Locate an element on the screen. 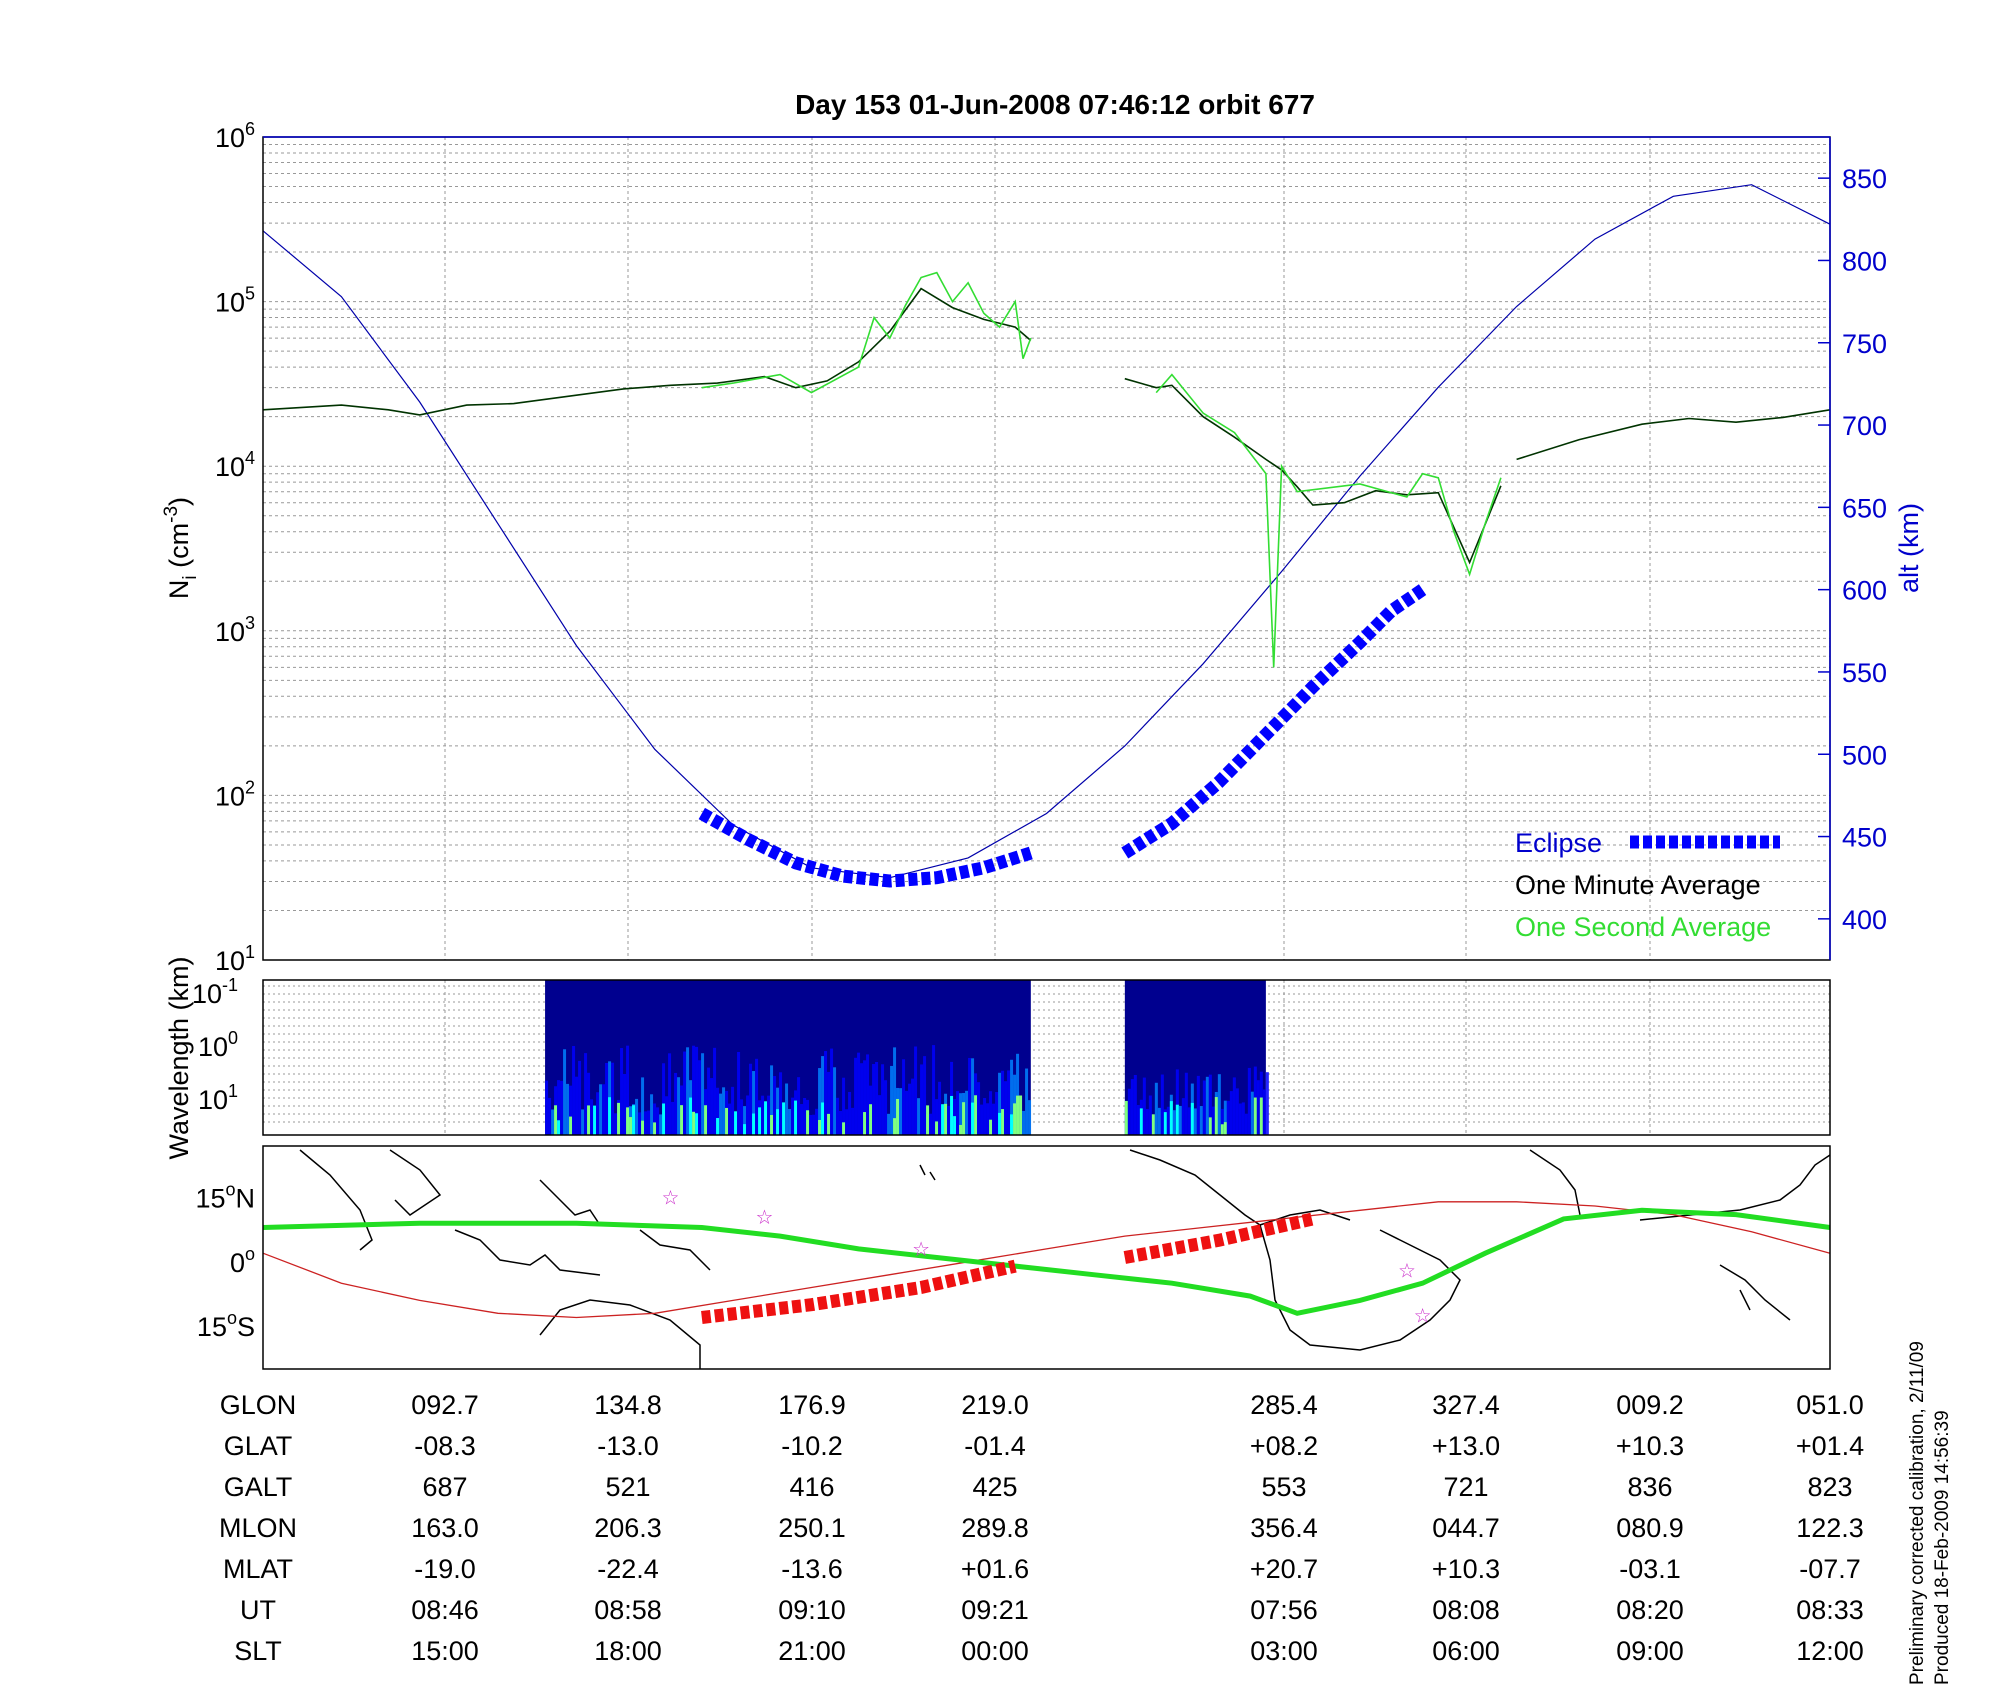  table-cell: 12:00 is located at coordinates (1830, 1651).